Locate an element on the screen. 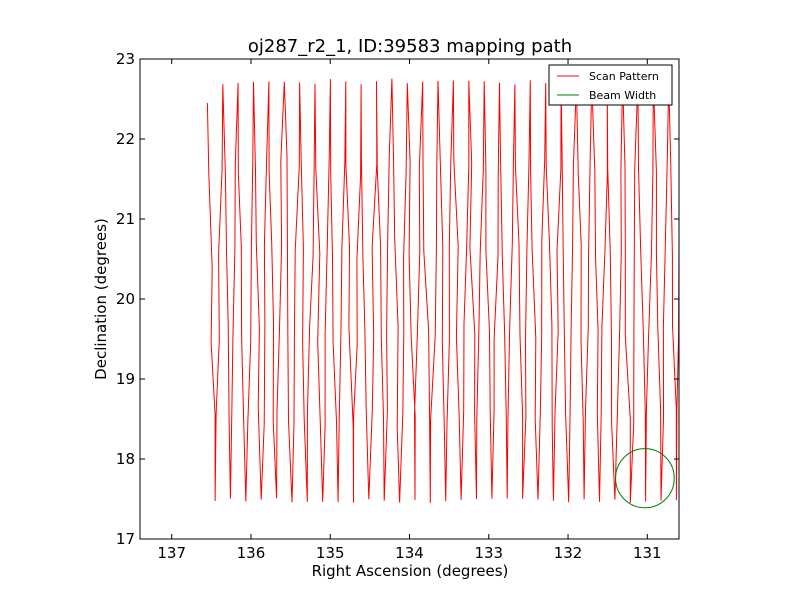 The width and height of the screenshot is (800, 600). y-tick-label: 17 is located at coordinates (125, 539).